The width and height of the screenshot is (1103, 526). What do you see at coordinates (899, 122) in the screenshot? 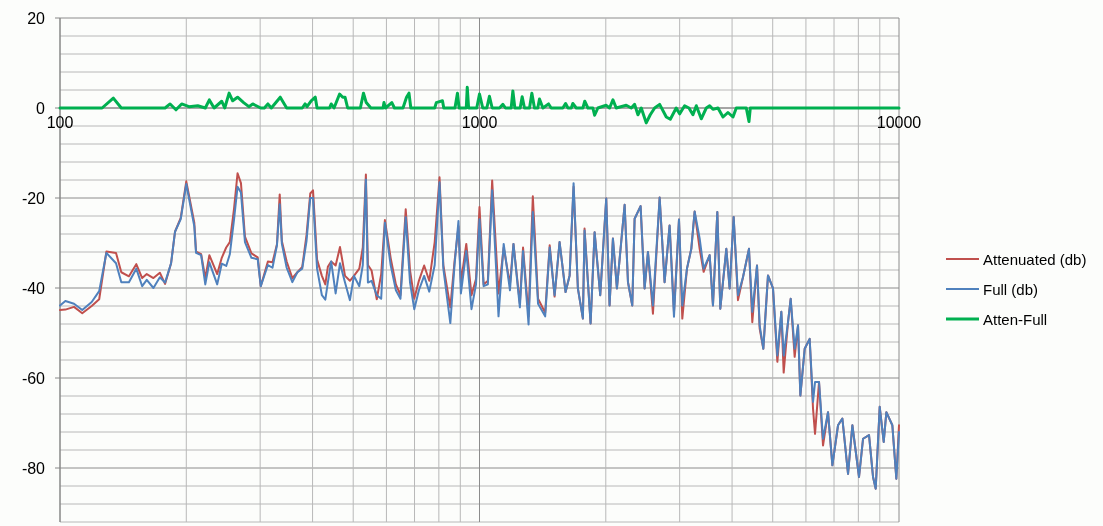
I see `x-tick-label: 10000` at bounding box center [899, 122].